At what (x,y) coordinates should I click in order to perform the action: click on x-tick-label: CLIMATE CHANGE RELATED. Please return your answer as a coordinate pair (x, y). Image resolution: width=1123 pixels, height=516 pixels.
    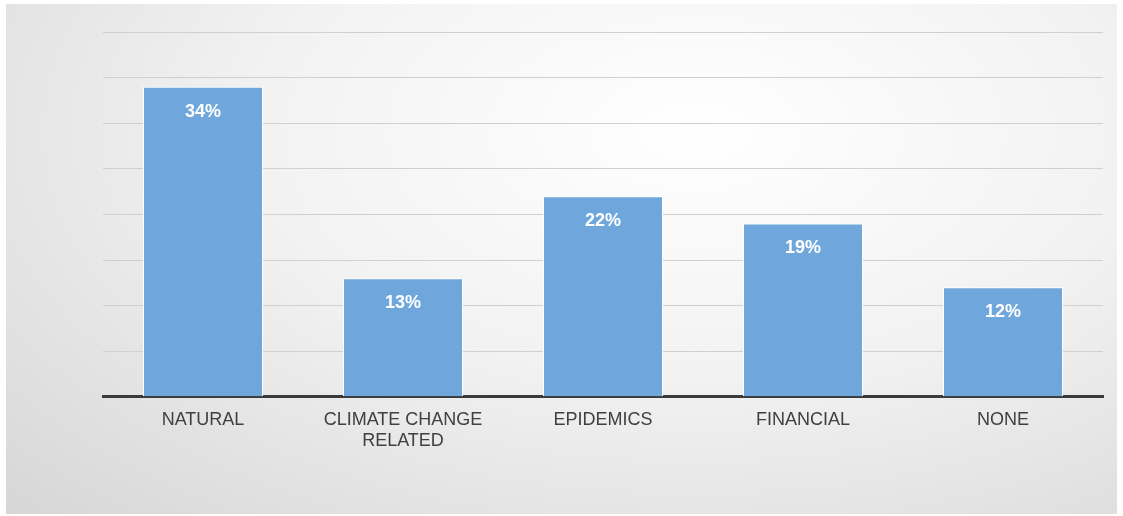
    Looking at the image, I should click on (403, 429).